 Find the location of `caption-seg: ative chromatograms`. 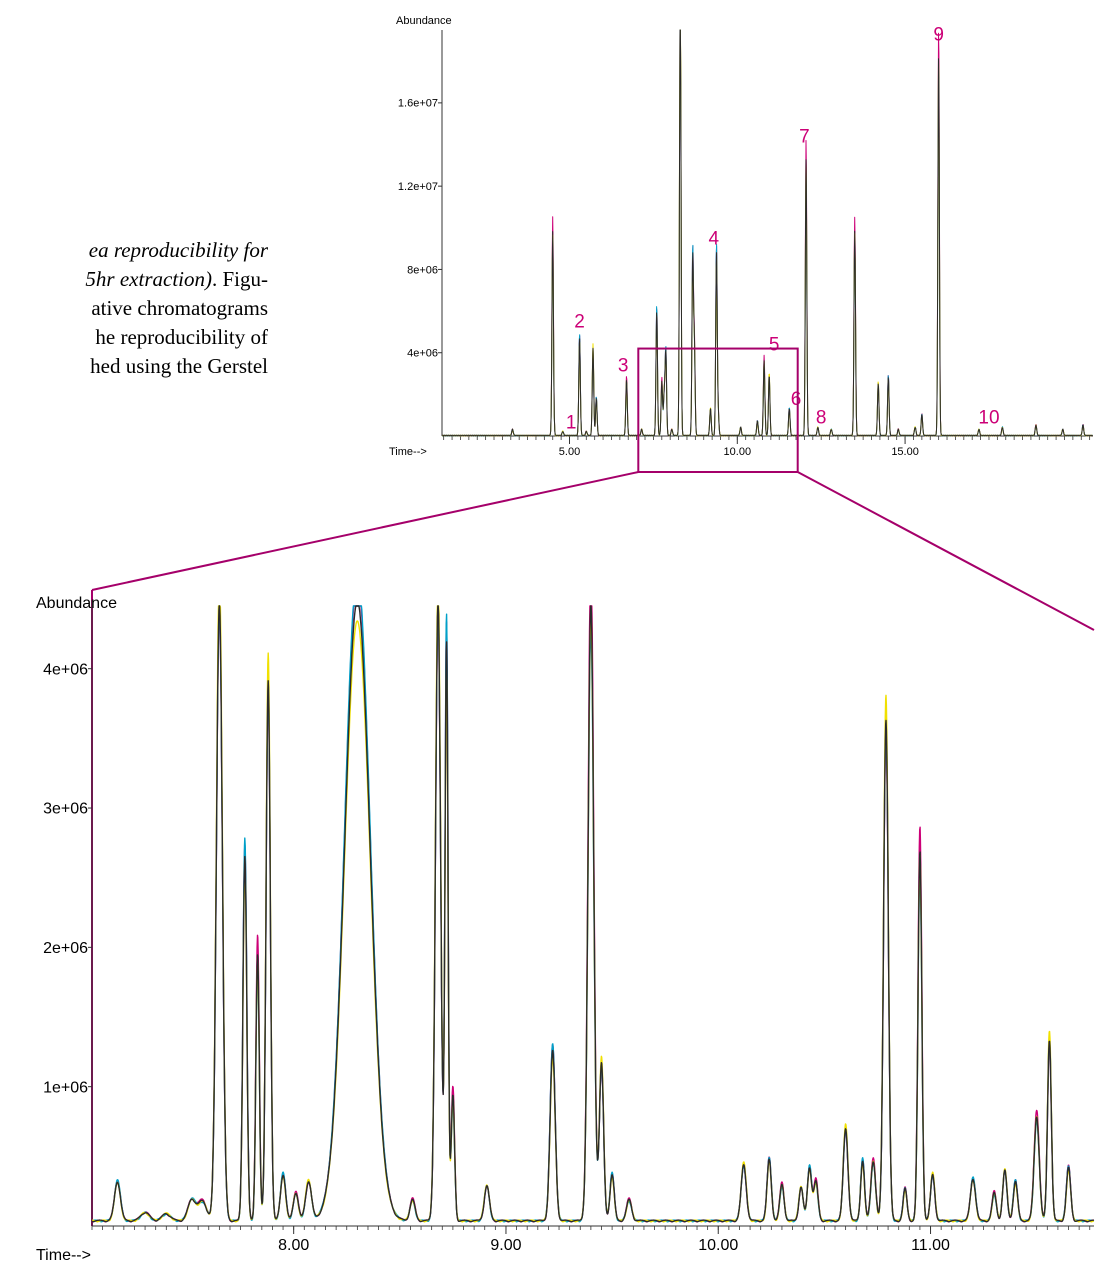

caption-seg: ative chromatograms is located at coordinates (179, 308).